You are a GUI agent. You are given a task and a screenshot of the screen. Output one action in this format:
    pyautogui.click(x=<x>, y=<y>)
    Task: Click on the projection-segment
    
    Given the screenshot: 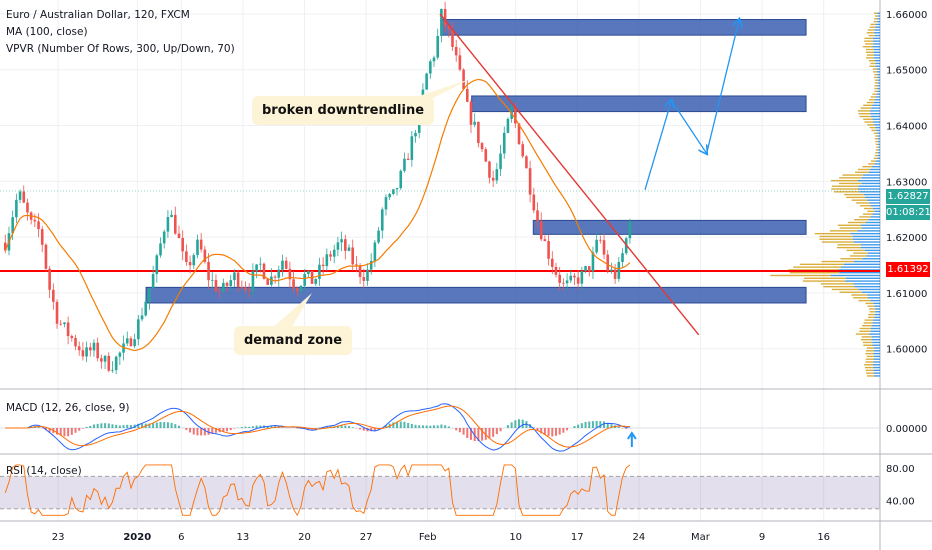 What is the action you would take?
    pyautogui.click(x=723, y=87)
    